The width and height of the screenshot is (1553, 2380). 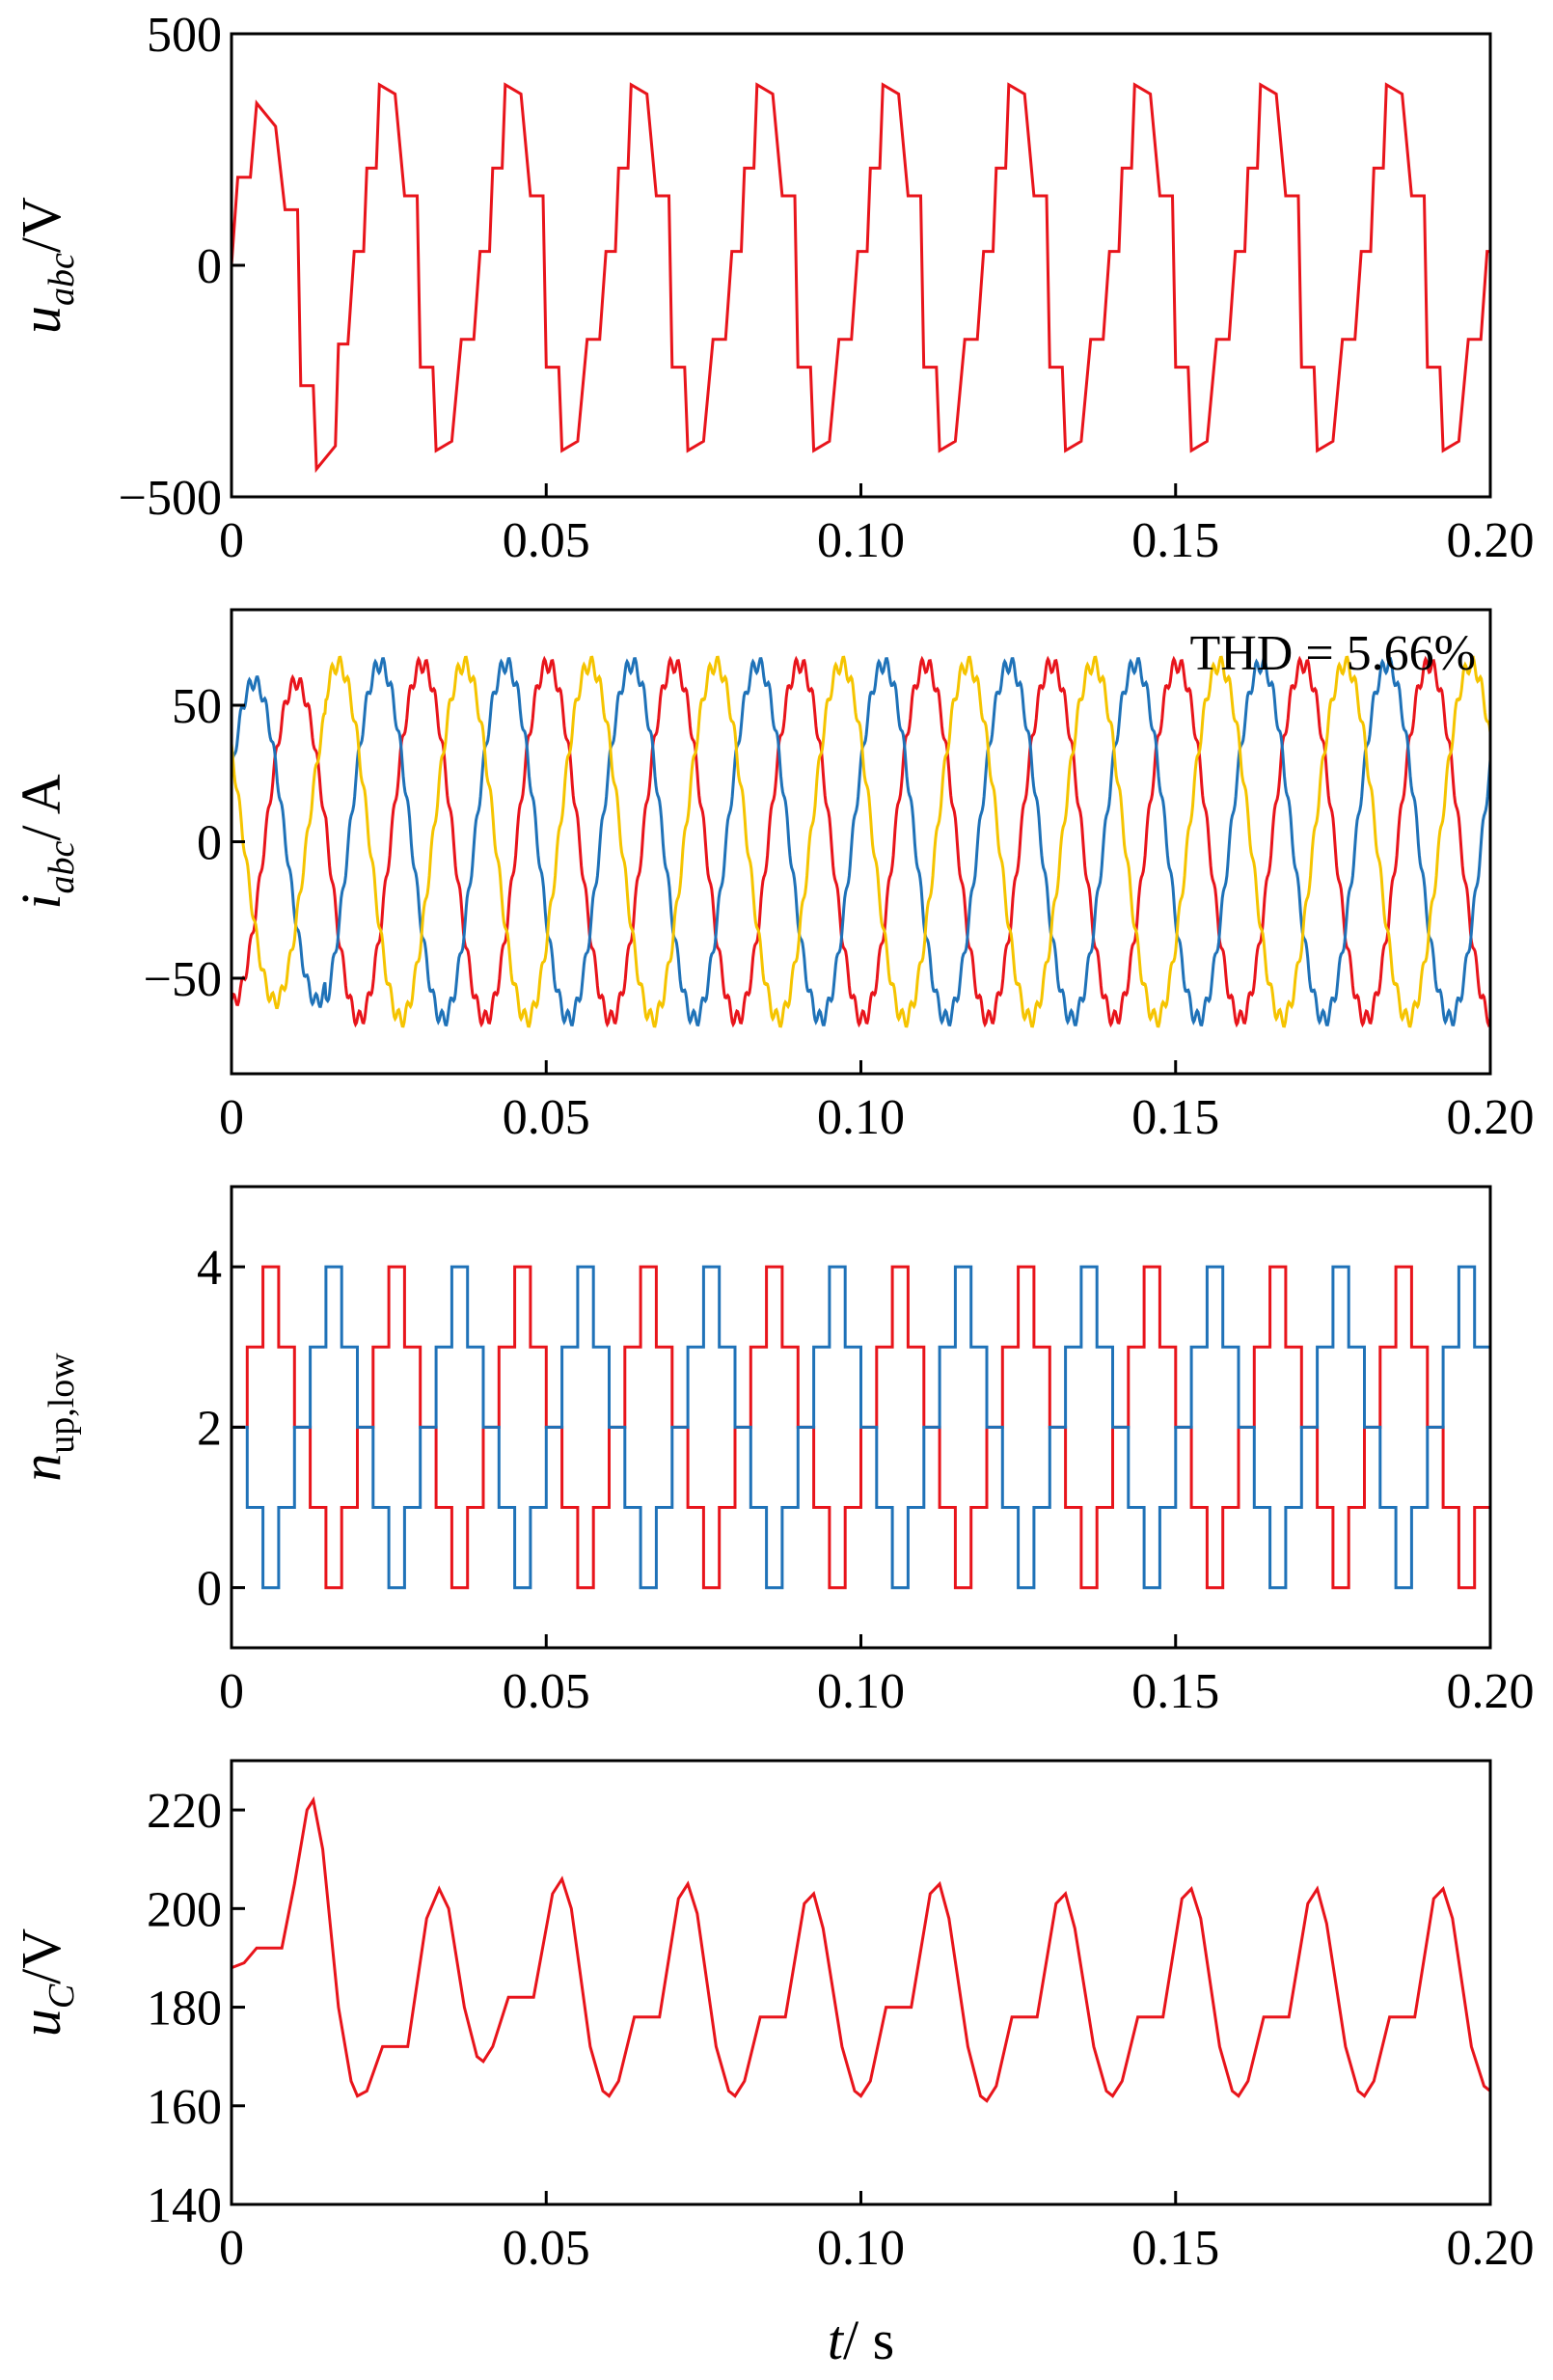 What do you see at coordinates (184, 35) in the screenshot?
I see `y-tick-label: 500` at bounding box center [184, 35].